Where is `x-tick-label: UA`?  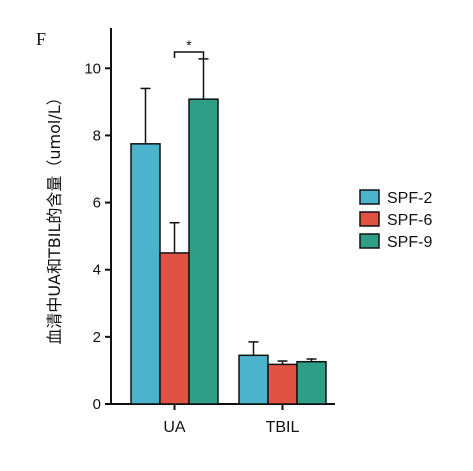
x-tick-label: UA is located at coordinates (174, 427).